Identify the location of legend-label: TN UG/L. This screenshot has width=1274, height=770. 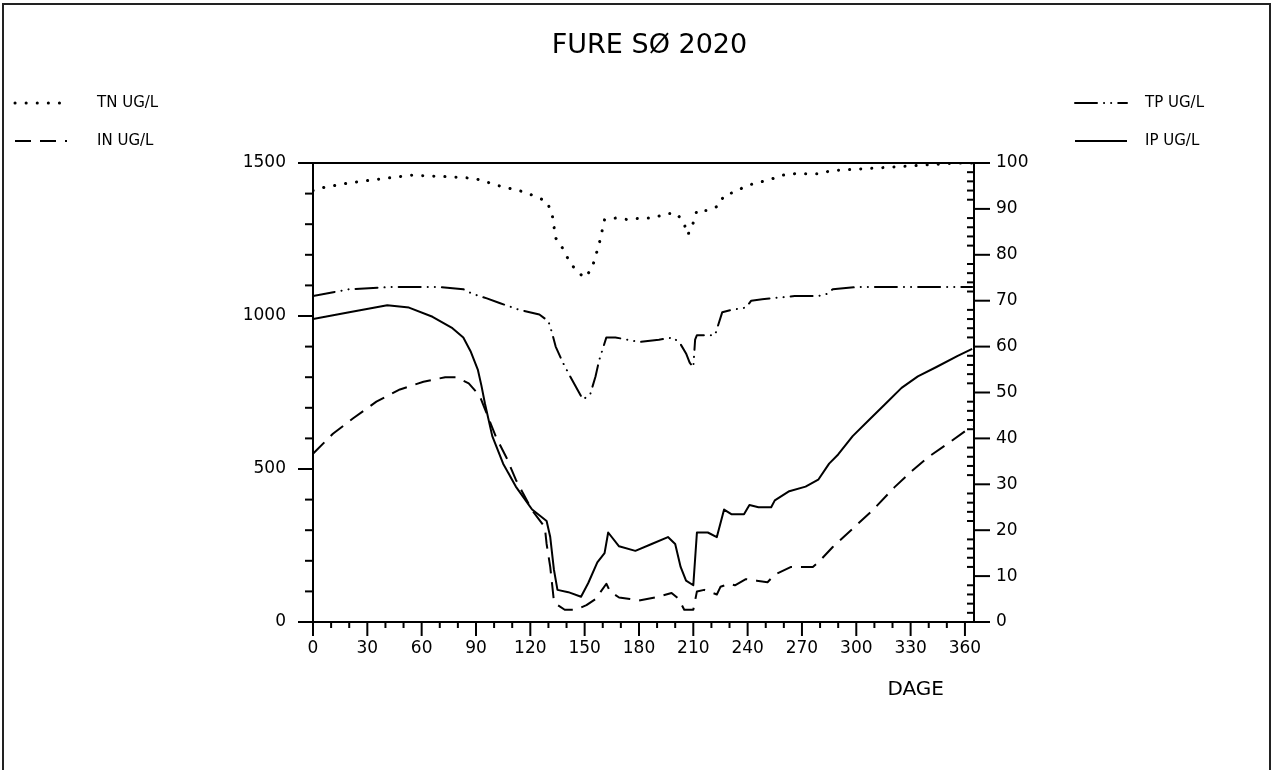
(127, 101).